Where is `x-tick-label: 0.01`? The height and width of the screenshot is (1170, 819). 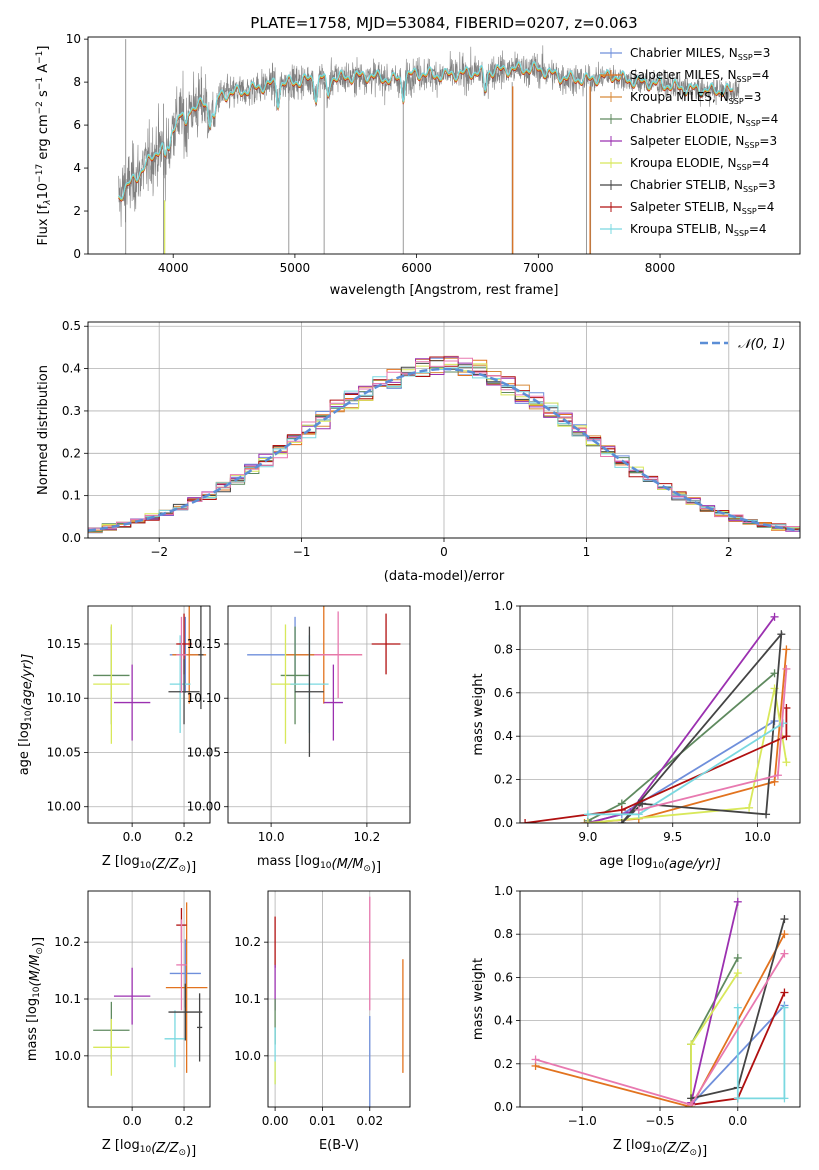
x-tick-label: 0.01 is located at coordinates (322, 1121).